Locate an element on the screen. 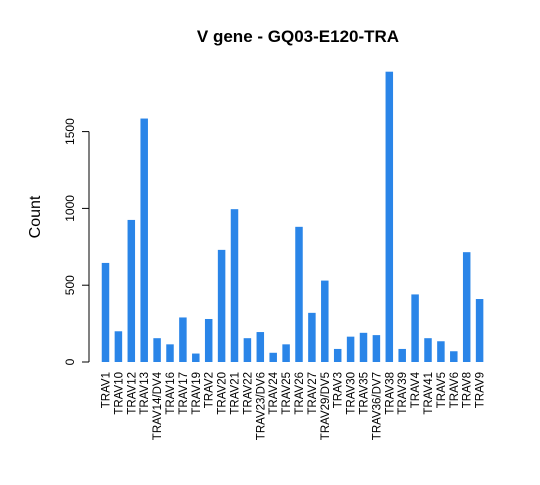 This screenshot has height=485, width=540. x-tick-label: TRAV36/DV7 is located at coordinates (377, 406).